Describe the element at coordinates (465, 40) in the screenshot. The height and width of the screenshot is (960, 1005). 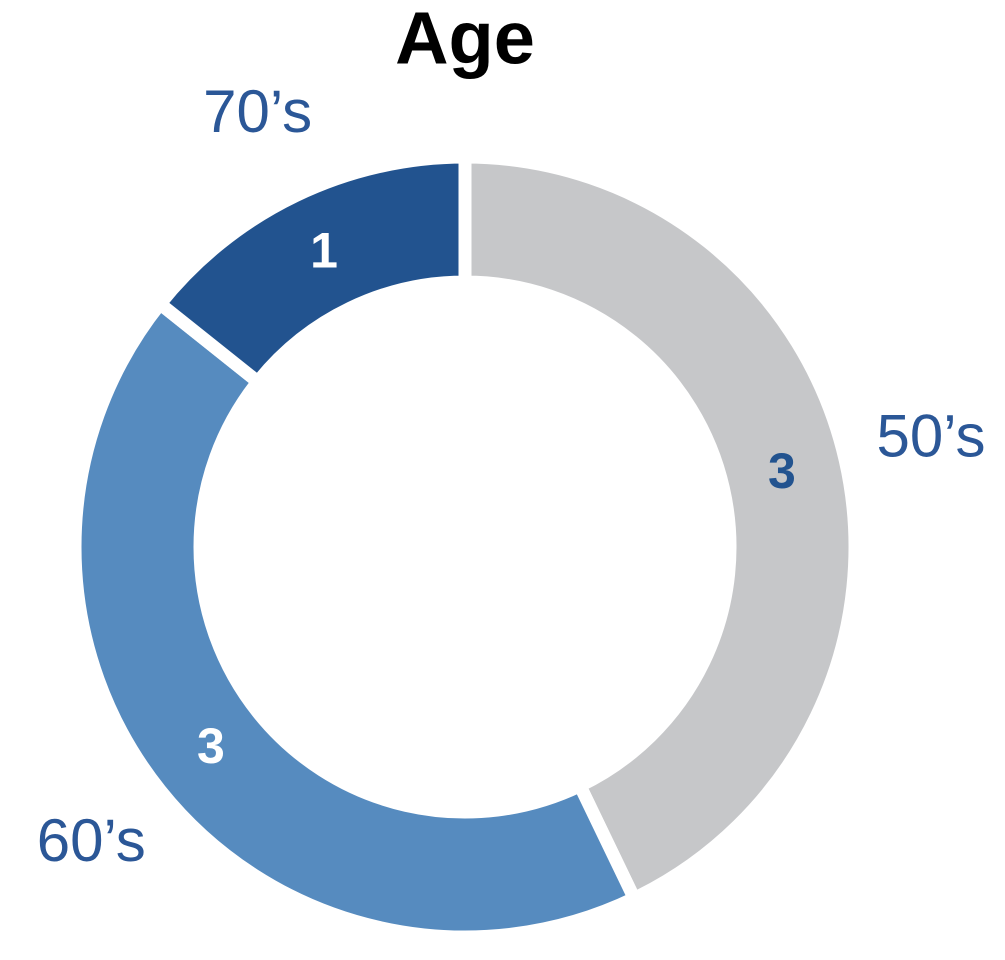
I see `chart-title: Age` at that location.